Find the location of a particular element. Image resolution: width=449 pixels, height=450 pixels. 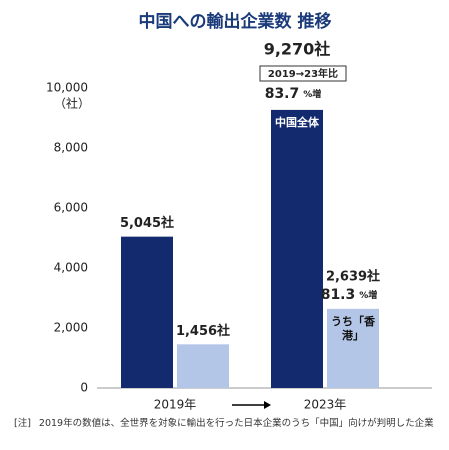

growth-label: 83.7 %増 is located at coordinates (293, 94).